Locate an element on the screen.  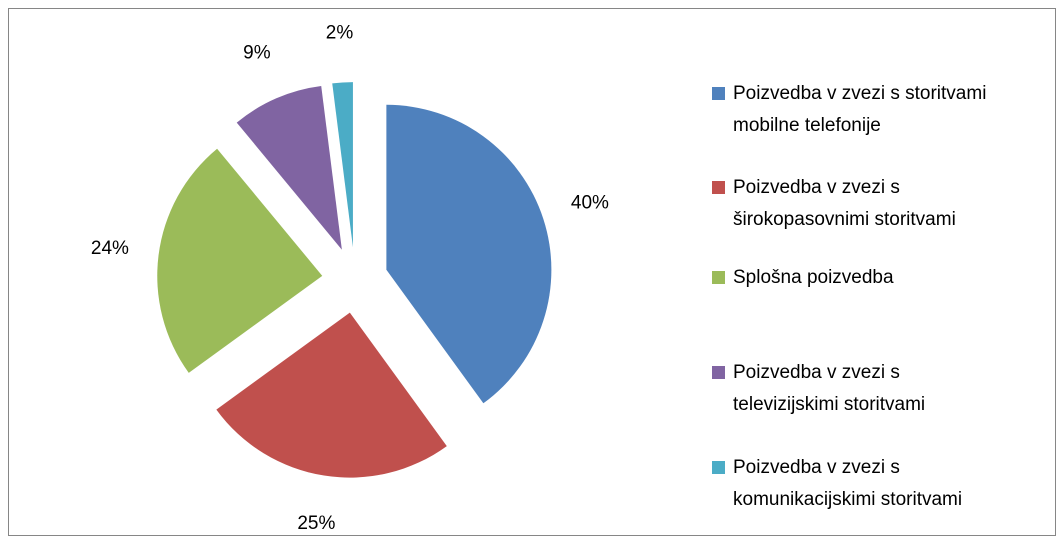
data-label: 9% is located at coordinates (257, 52).